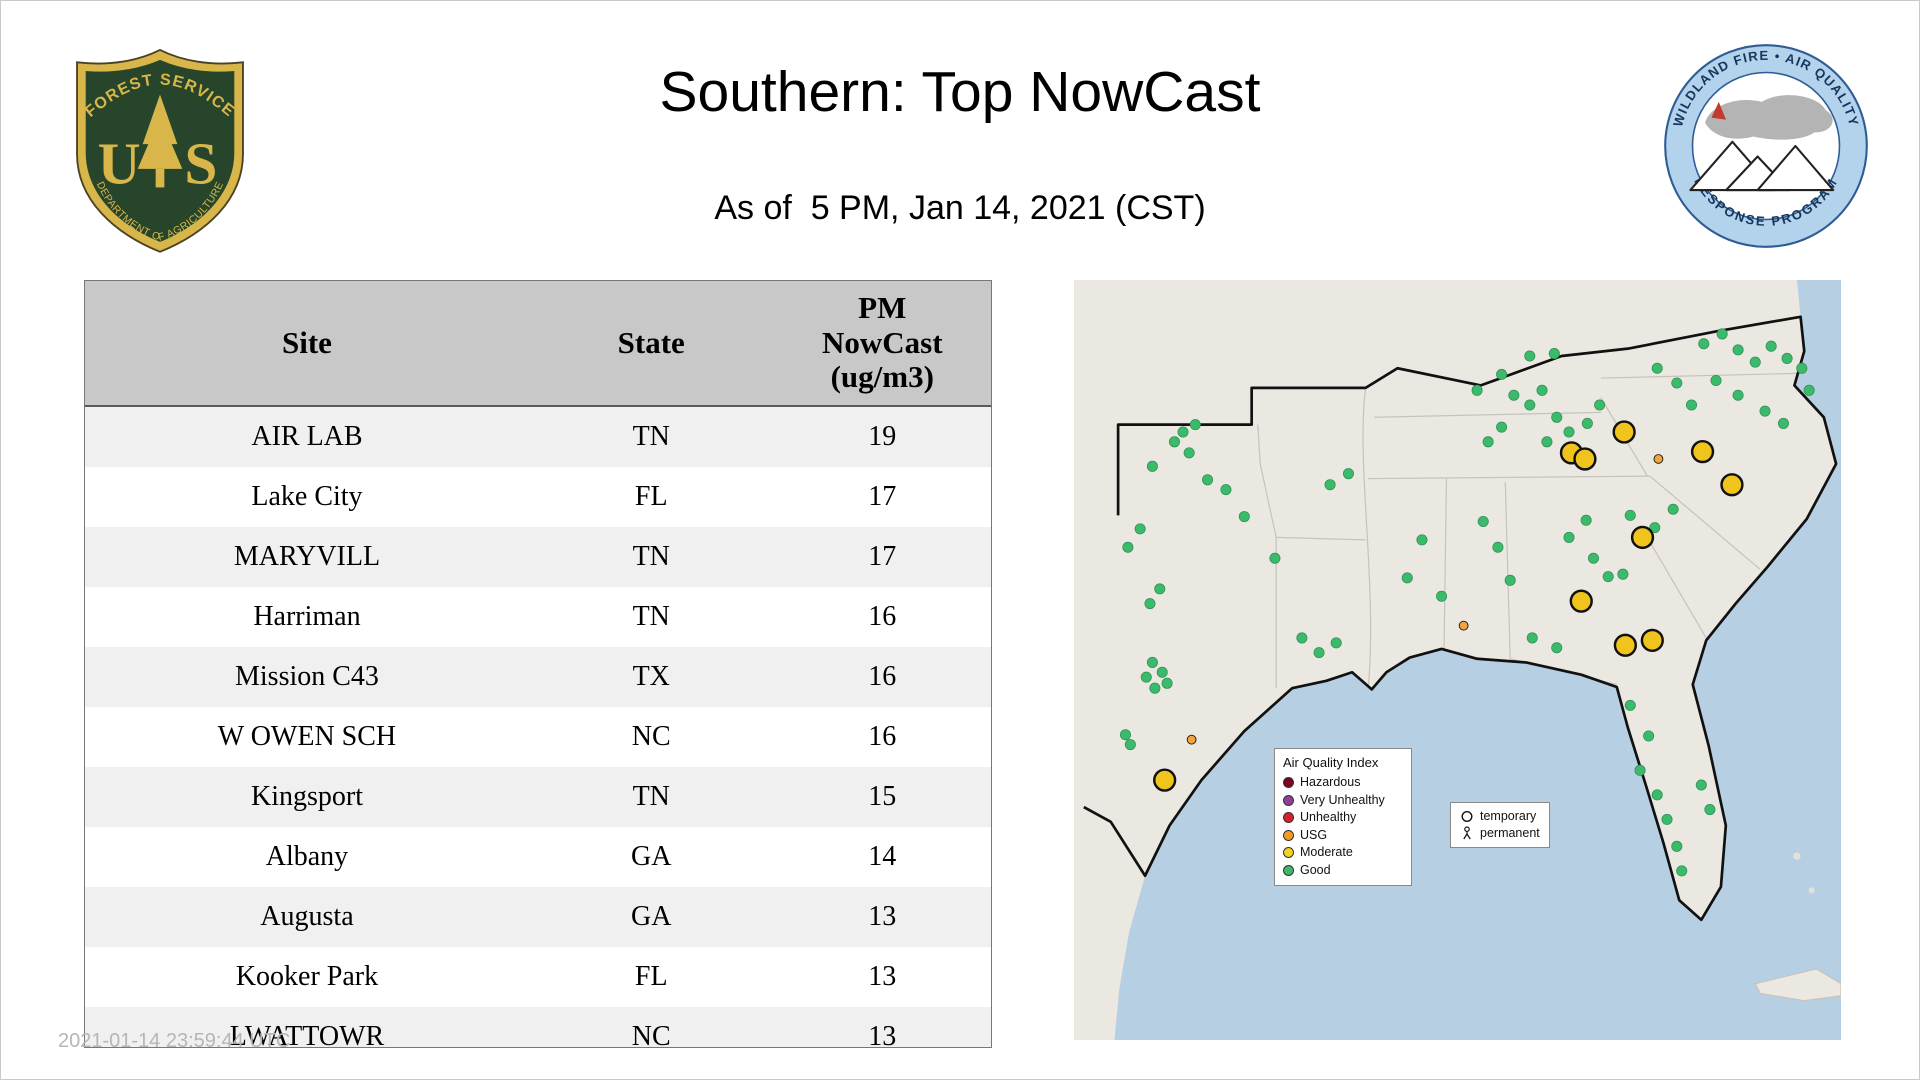 The height and width of the screenshot is (1080, 1920). What do you see at coordinates (307, 916) in the screenshot?
I see `site-cell: Augusta` at bounding box center [307, 916].